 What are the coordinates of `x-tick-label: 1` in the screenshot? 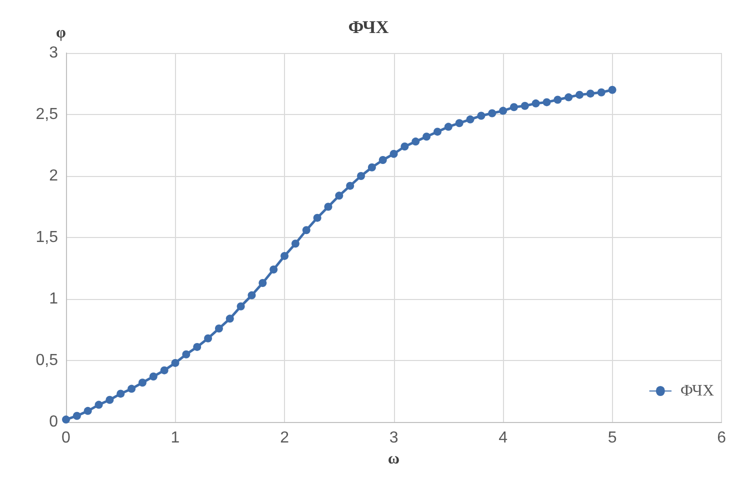 It's located at (175, 438).